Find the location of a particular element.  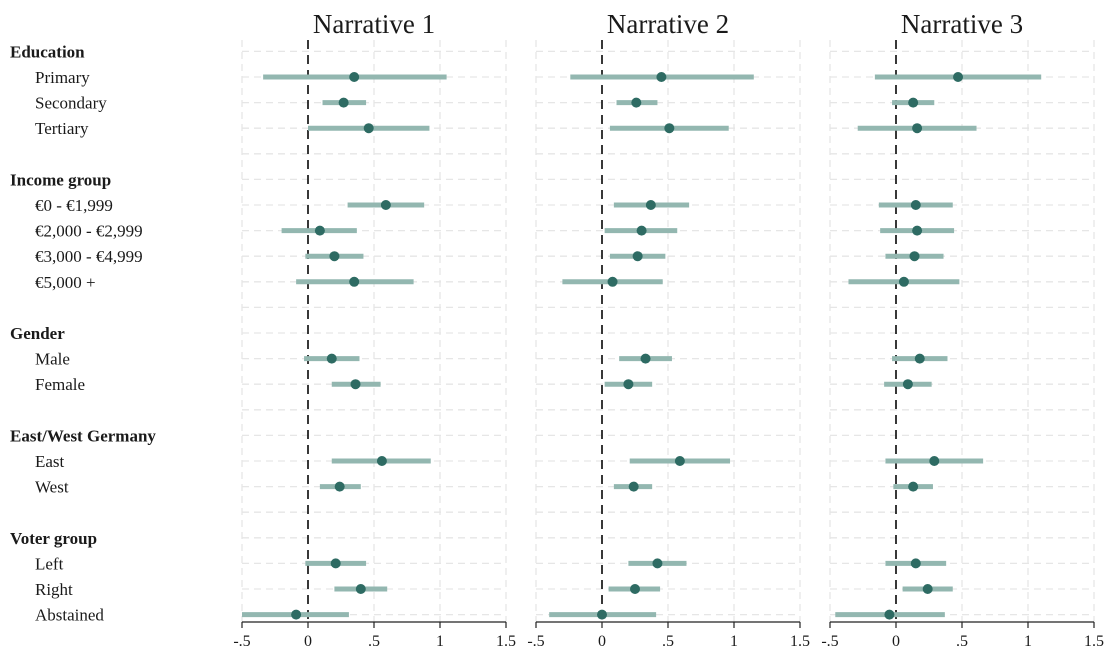

panel-title: Narrative 3 is located at coordinates (962, 24).